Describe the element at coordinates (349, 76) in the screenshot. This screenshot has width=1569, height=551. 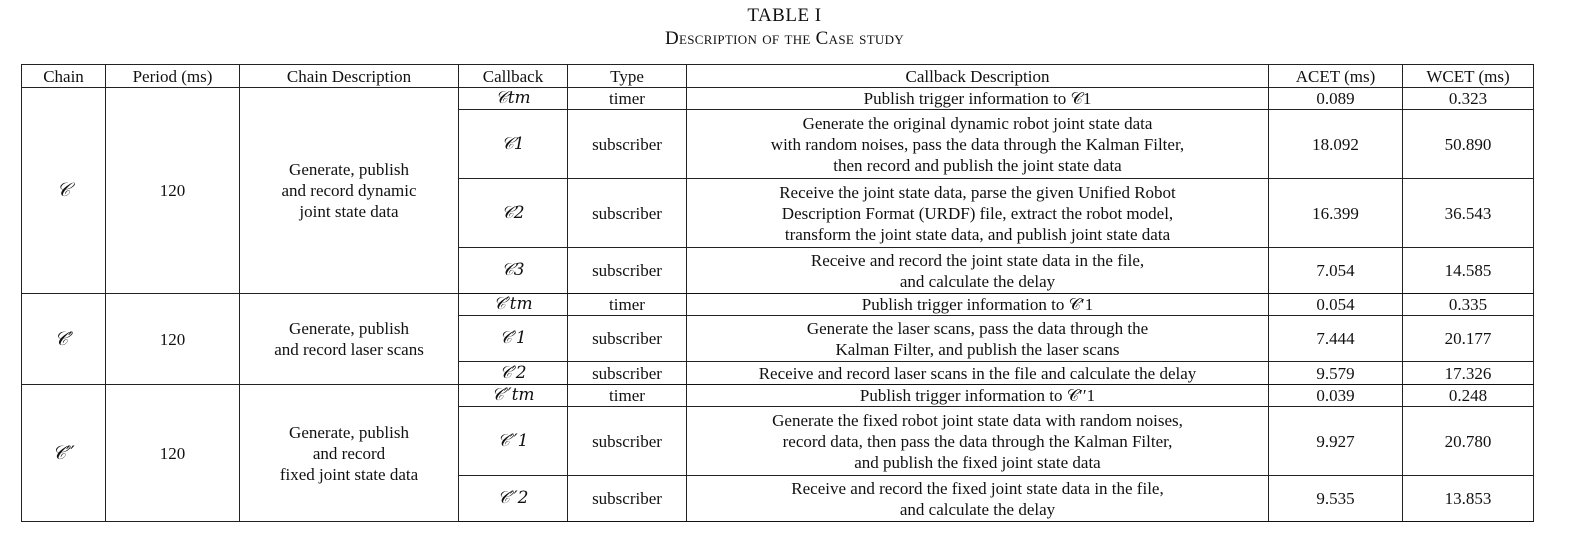
I see `col-header-chain-description: Chain Description` at that location.